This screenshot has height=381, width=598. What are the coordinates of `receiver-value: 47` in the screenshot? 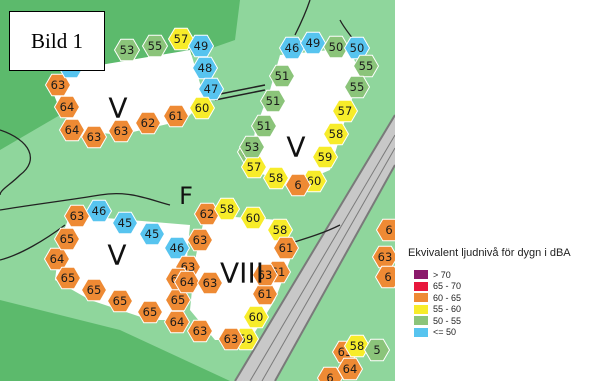 It's located at (211, 89).